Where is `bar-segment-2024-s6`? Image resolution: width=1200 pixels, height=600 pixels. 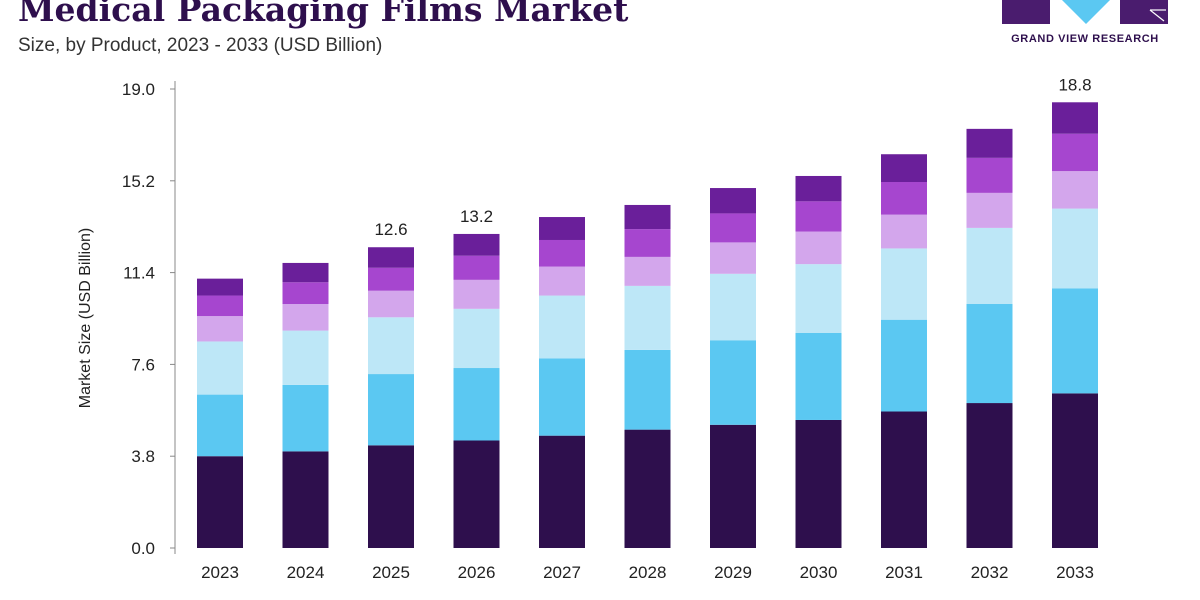
bar-segment-2024-s6 is located at coordinates (305, 272).